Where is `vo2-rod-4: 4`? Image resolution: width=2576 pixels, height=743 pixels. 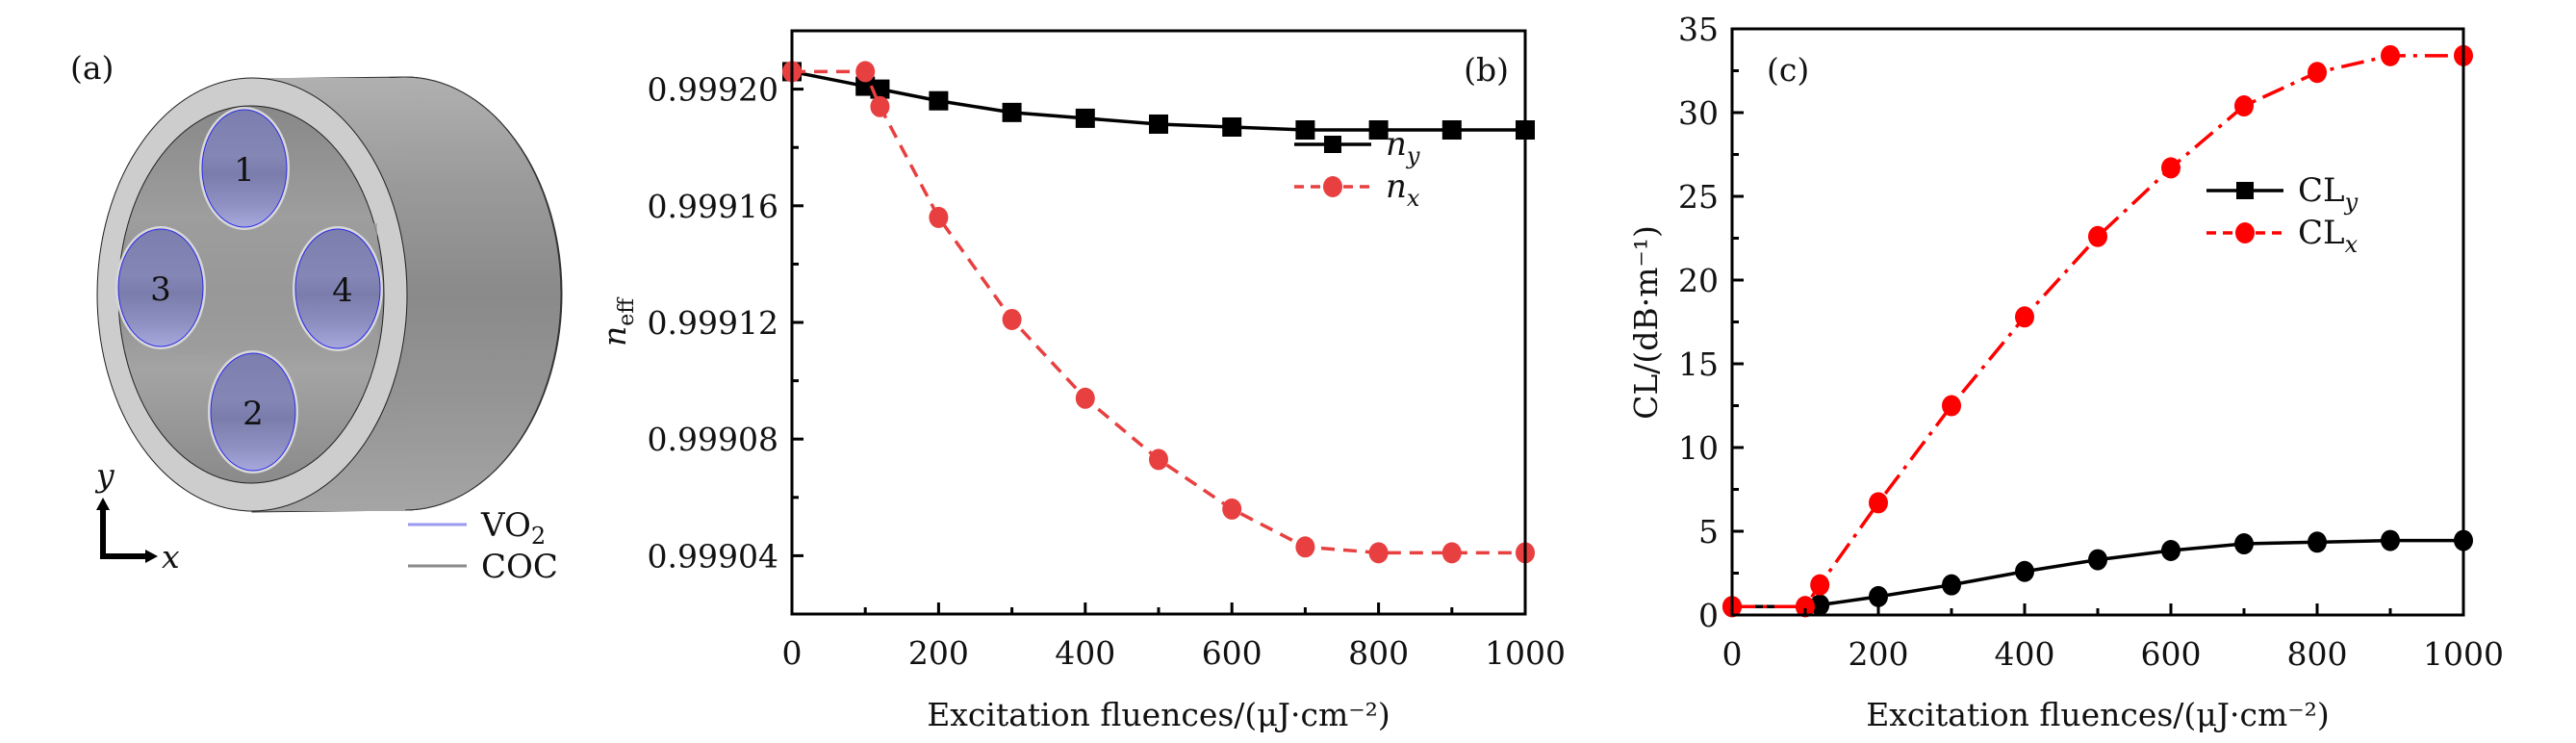
vo2-rod-4: 4 is located at coordinates (338, 288).